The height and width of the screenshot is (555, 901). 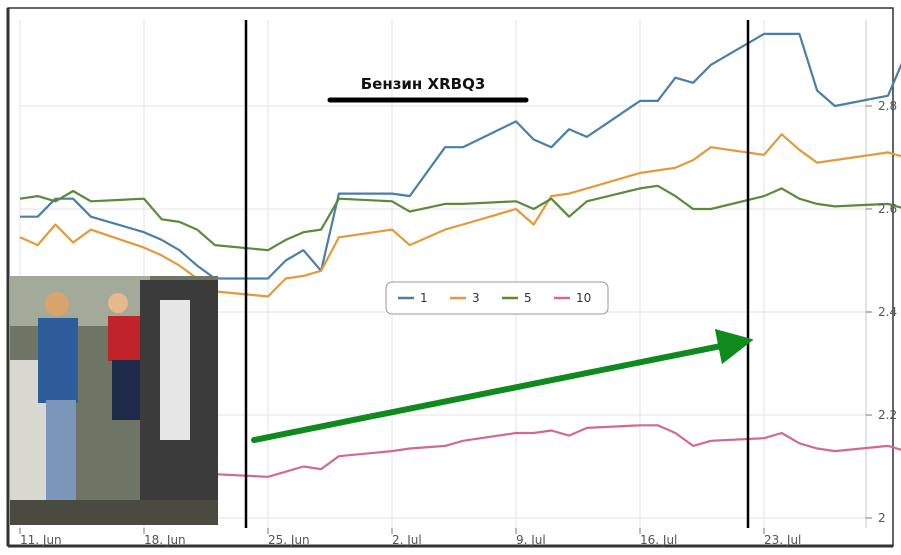 I want to click on legend-label-10: 10, so click(x=583, y=298).